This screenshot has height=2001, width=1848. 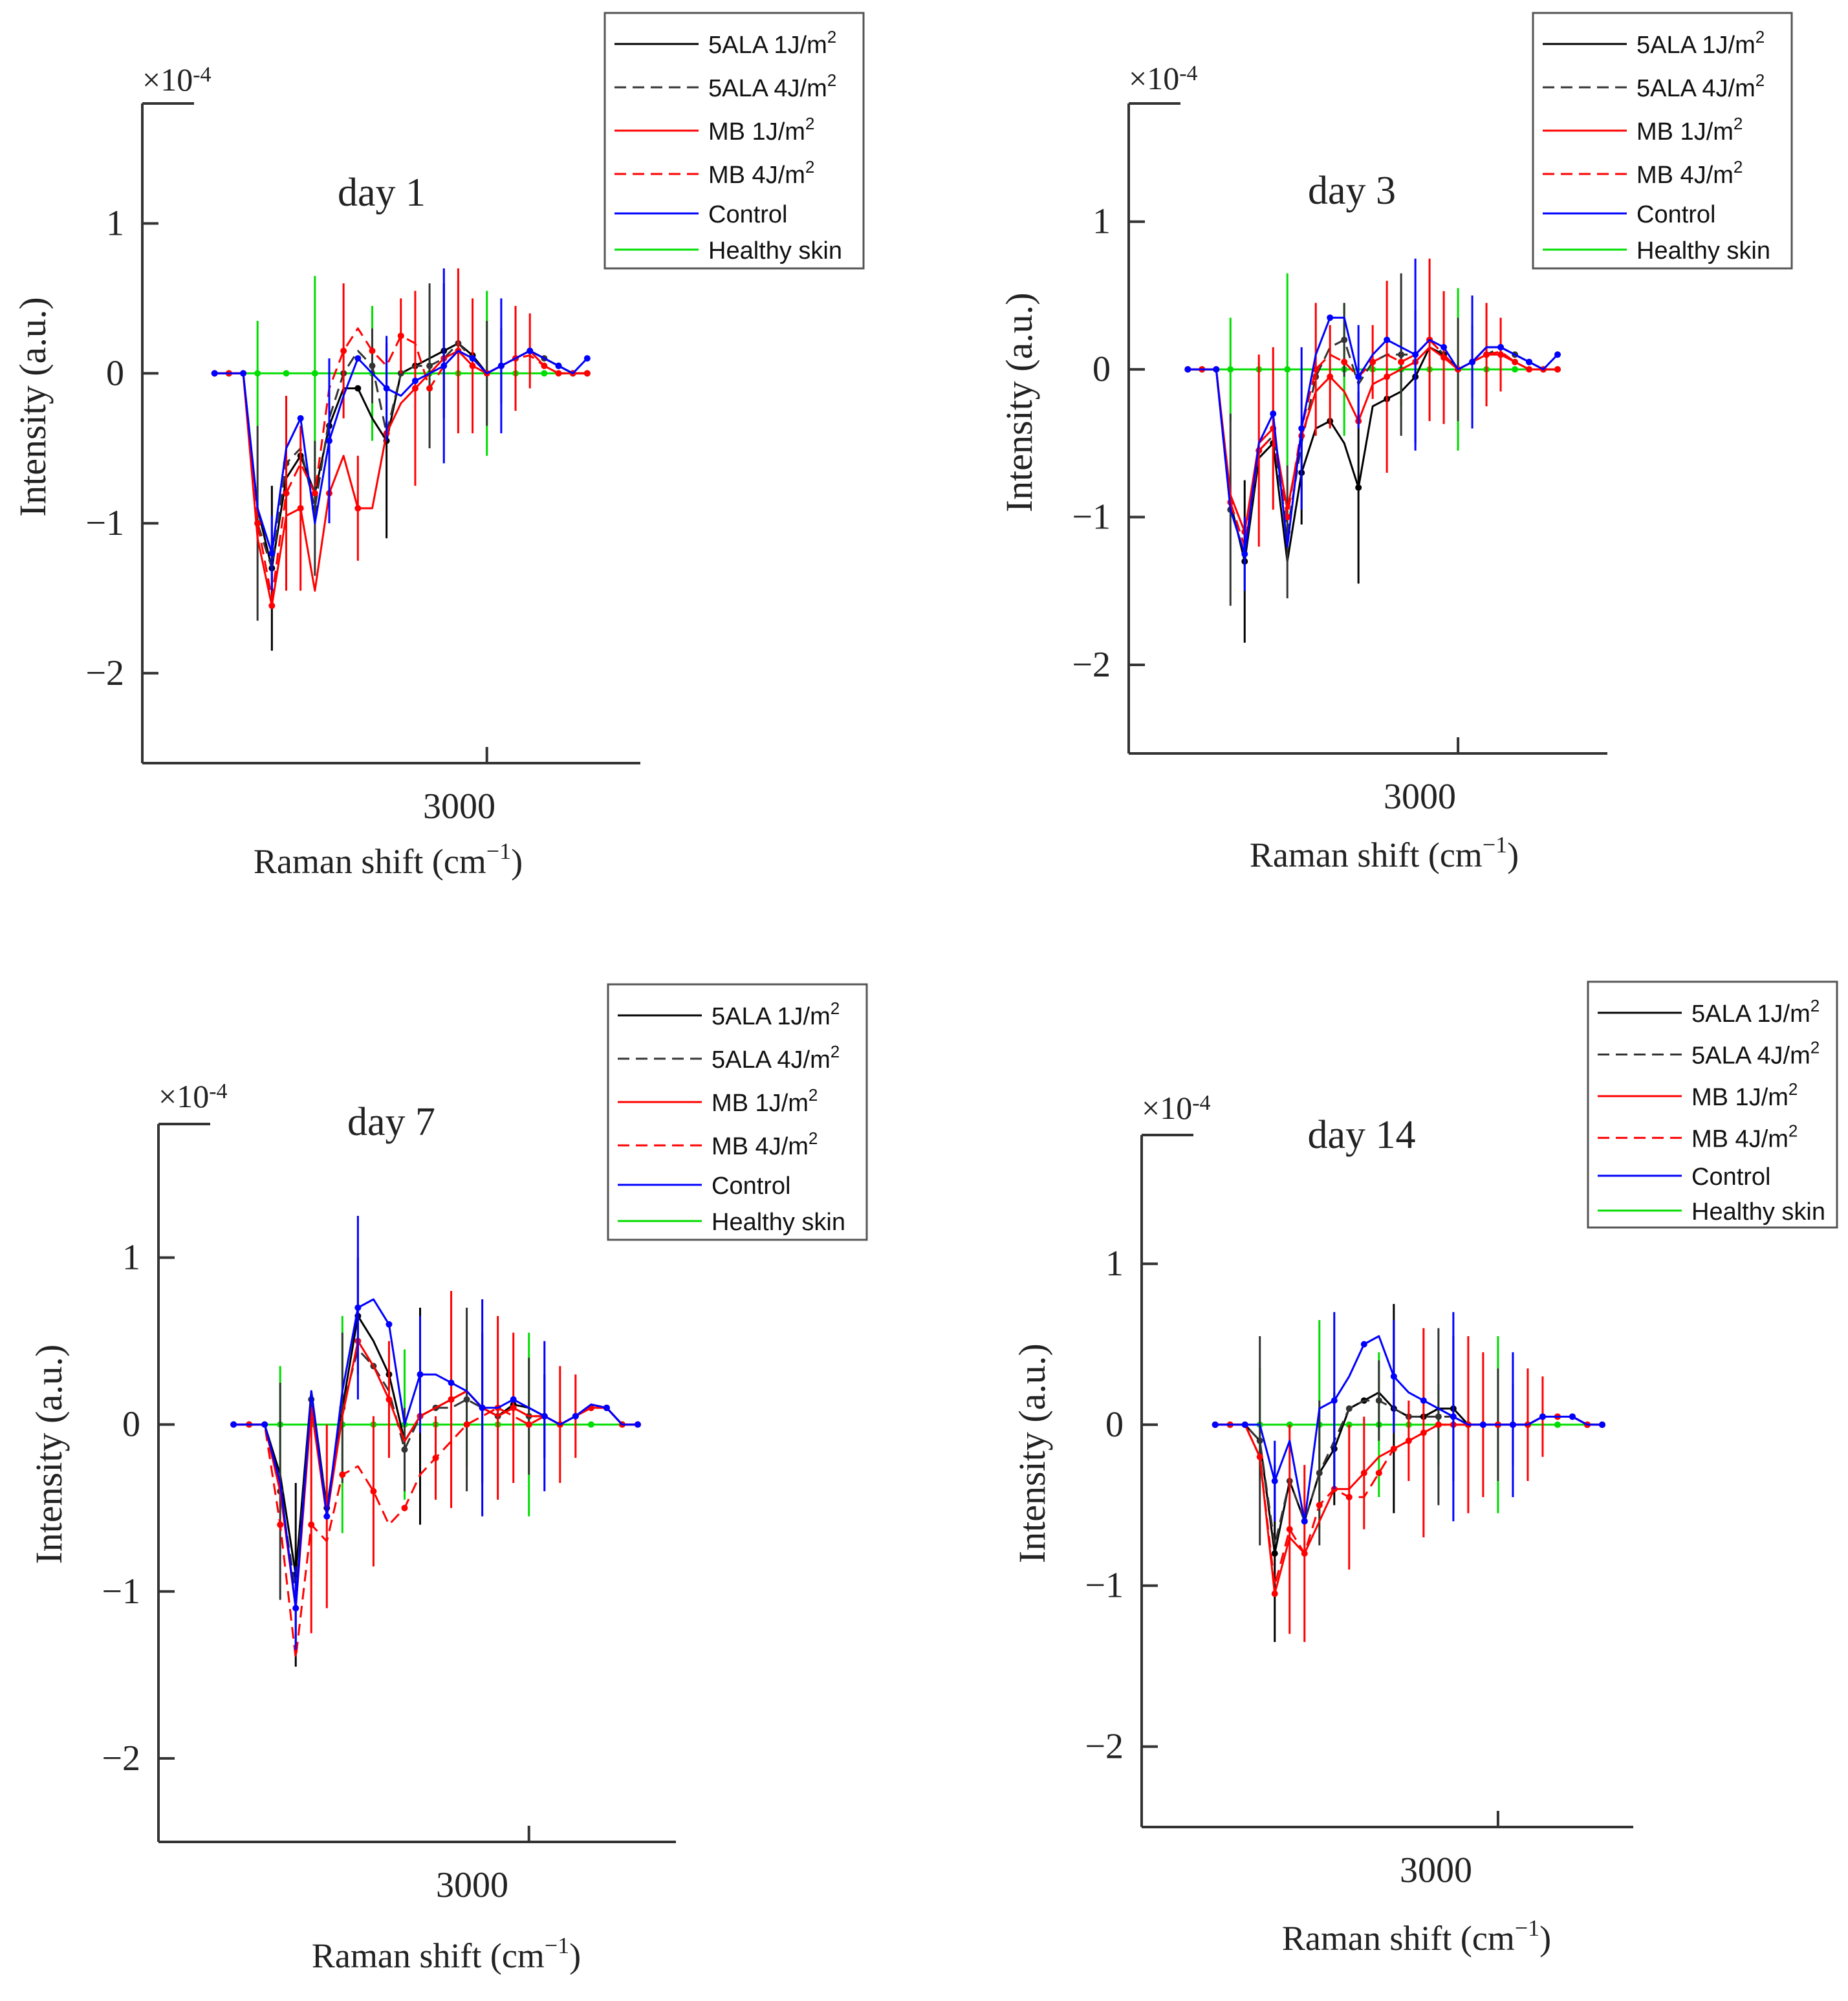 I want to click on chart-title: day 1, so click(x=382, y=193).